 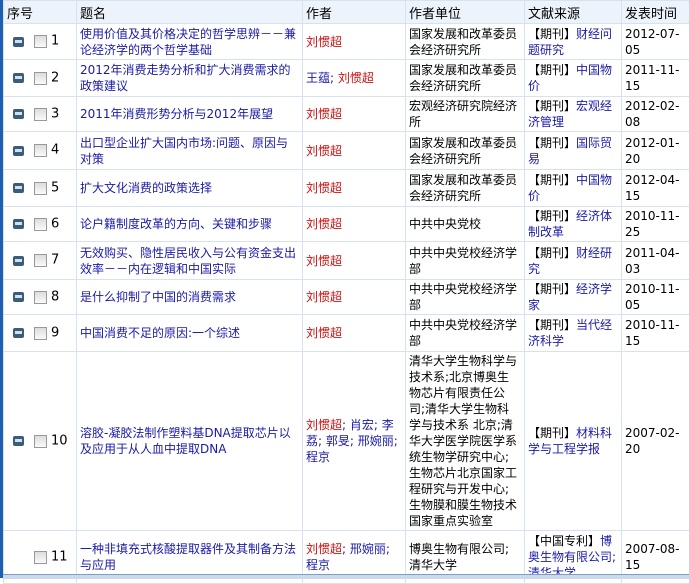 What do you see at coordinates (190, 12) in the screenshot?
I see `header-title: 题名` at bounding box center [190, 12].